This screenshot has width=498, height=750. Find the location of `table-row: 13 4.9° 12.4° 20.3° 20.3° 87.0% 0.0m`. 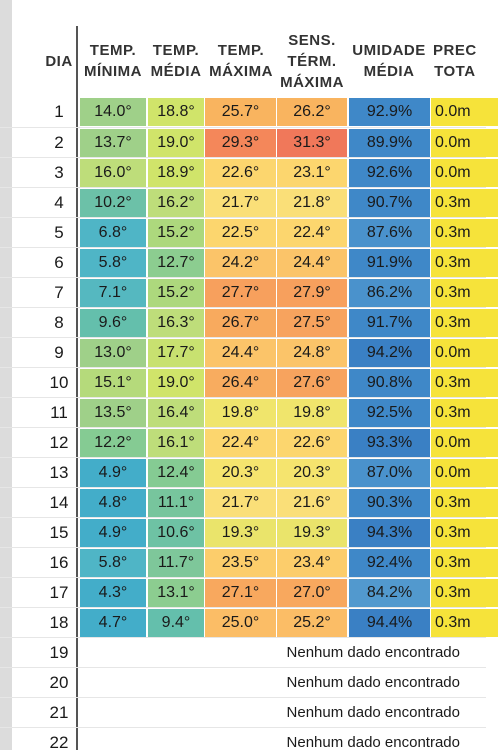

table-row: 13 4.9° 12.4° 20.3° 20.3° 87.0% 0.0m is located at coordinates (249, 472).